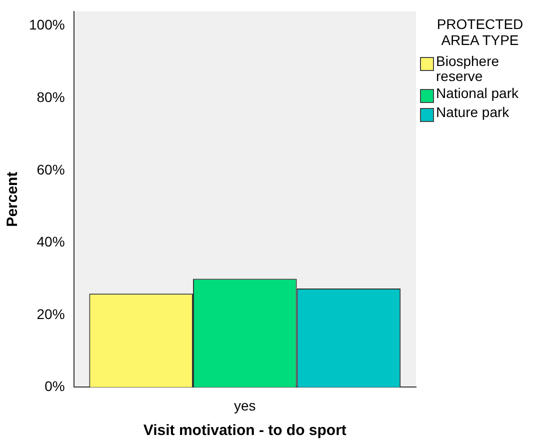 The height and width of the screenshot is (448, 541). What do you see at coordinates (50, 96) in the screenshot?
I see `y-tick-label: 80%` at bounding box center [50, 96].